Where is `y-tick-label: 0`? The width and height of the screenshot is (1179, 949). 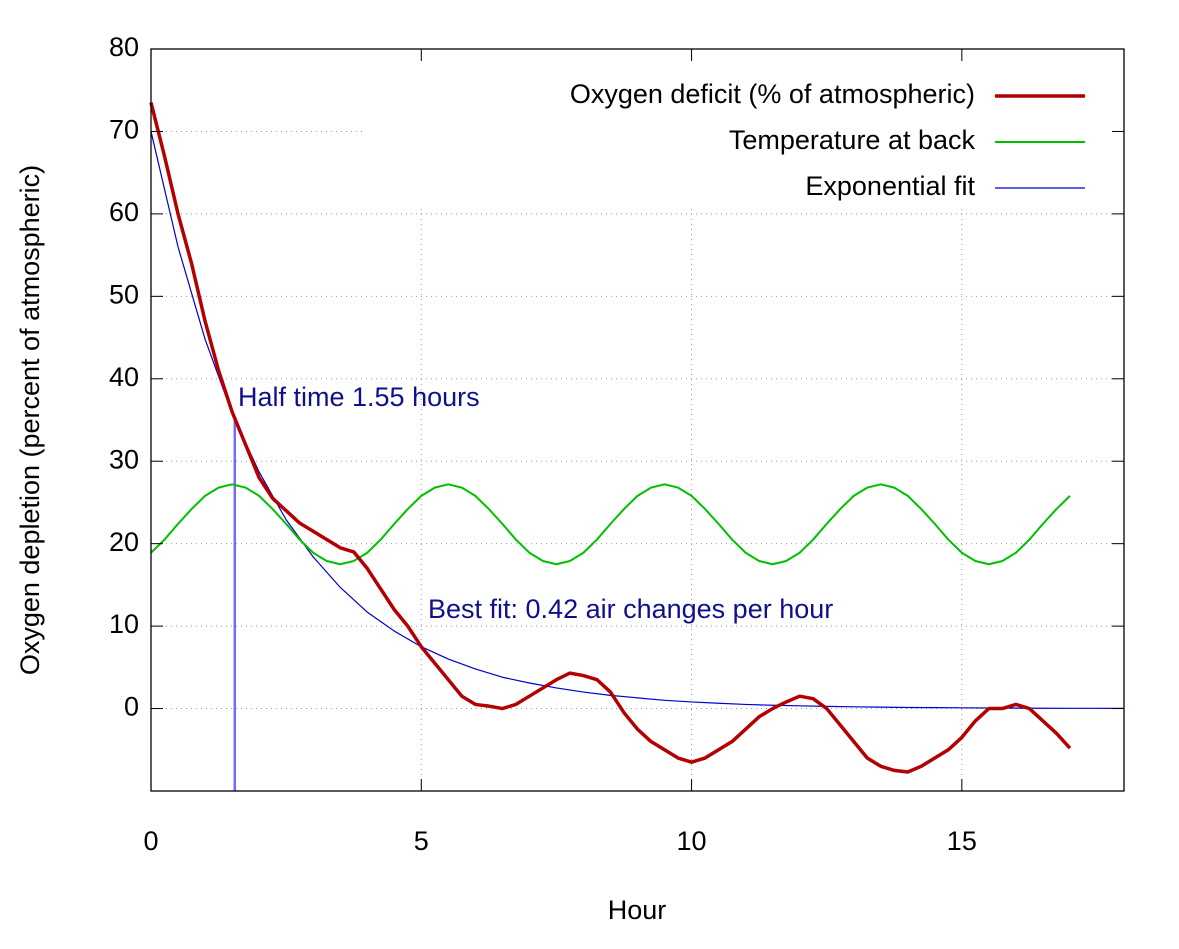 y-tick-label: 0 is located at coordinates (131, 707).